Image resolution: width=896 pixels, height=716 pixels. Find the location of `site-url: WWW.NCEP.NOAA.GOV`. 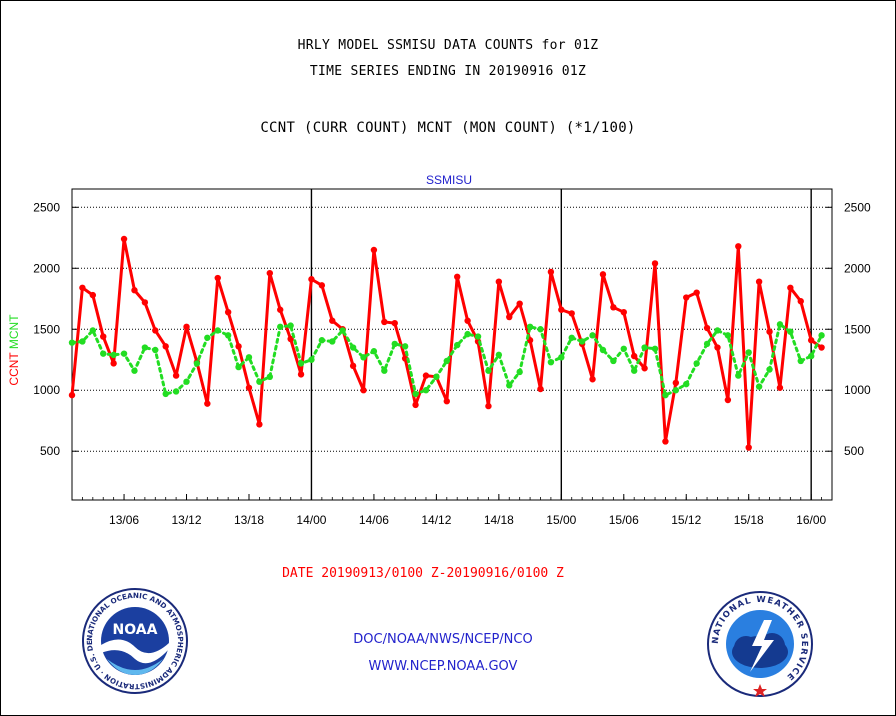

site-url: WWW.NCEP.NOAA.GOV is located at coordinates (443, 666).